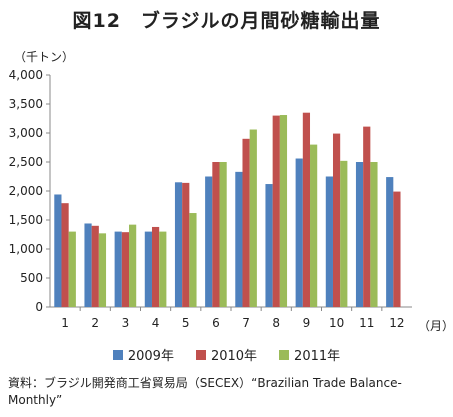 The width and height of the screenshot is (453, 417). What do you see at coordinates (44, 57) in the screenshot?
I see `y-axis-unit-label: （千トン）` at bounding box center [44, 57].